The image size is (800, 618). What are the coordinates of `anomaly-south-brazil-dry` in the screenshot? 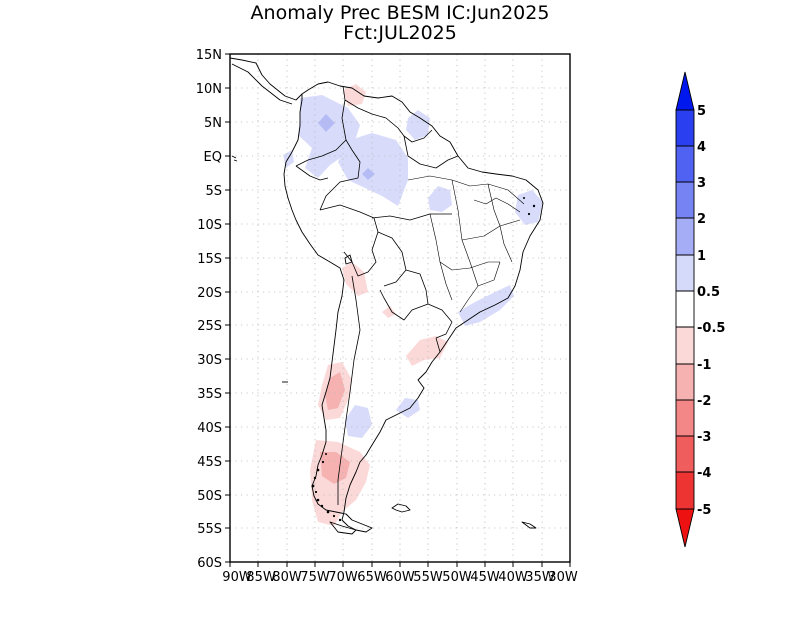 It's located at (427, 351).